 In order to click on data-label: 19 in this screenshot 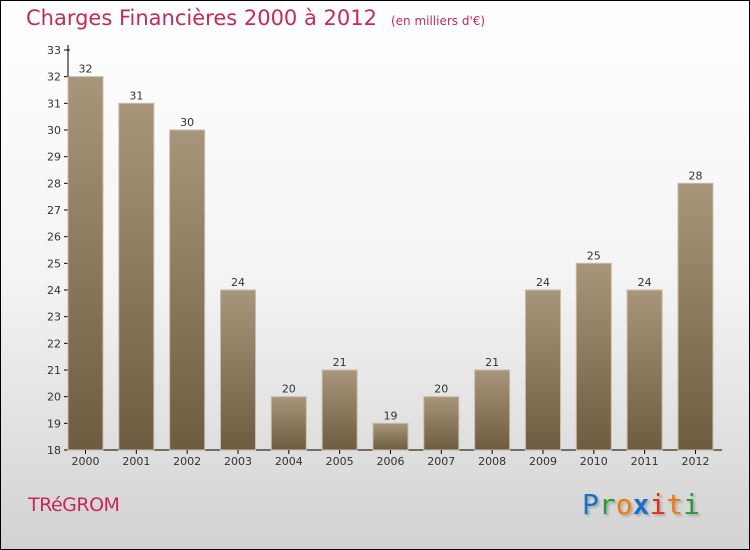, I will do `click(390, 415)`.